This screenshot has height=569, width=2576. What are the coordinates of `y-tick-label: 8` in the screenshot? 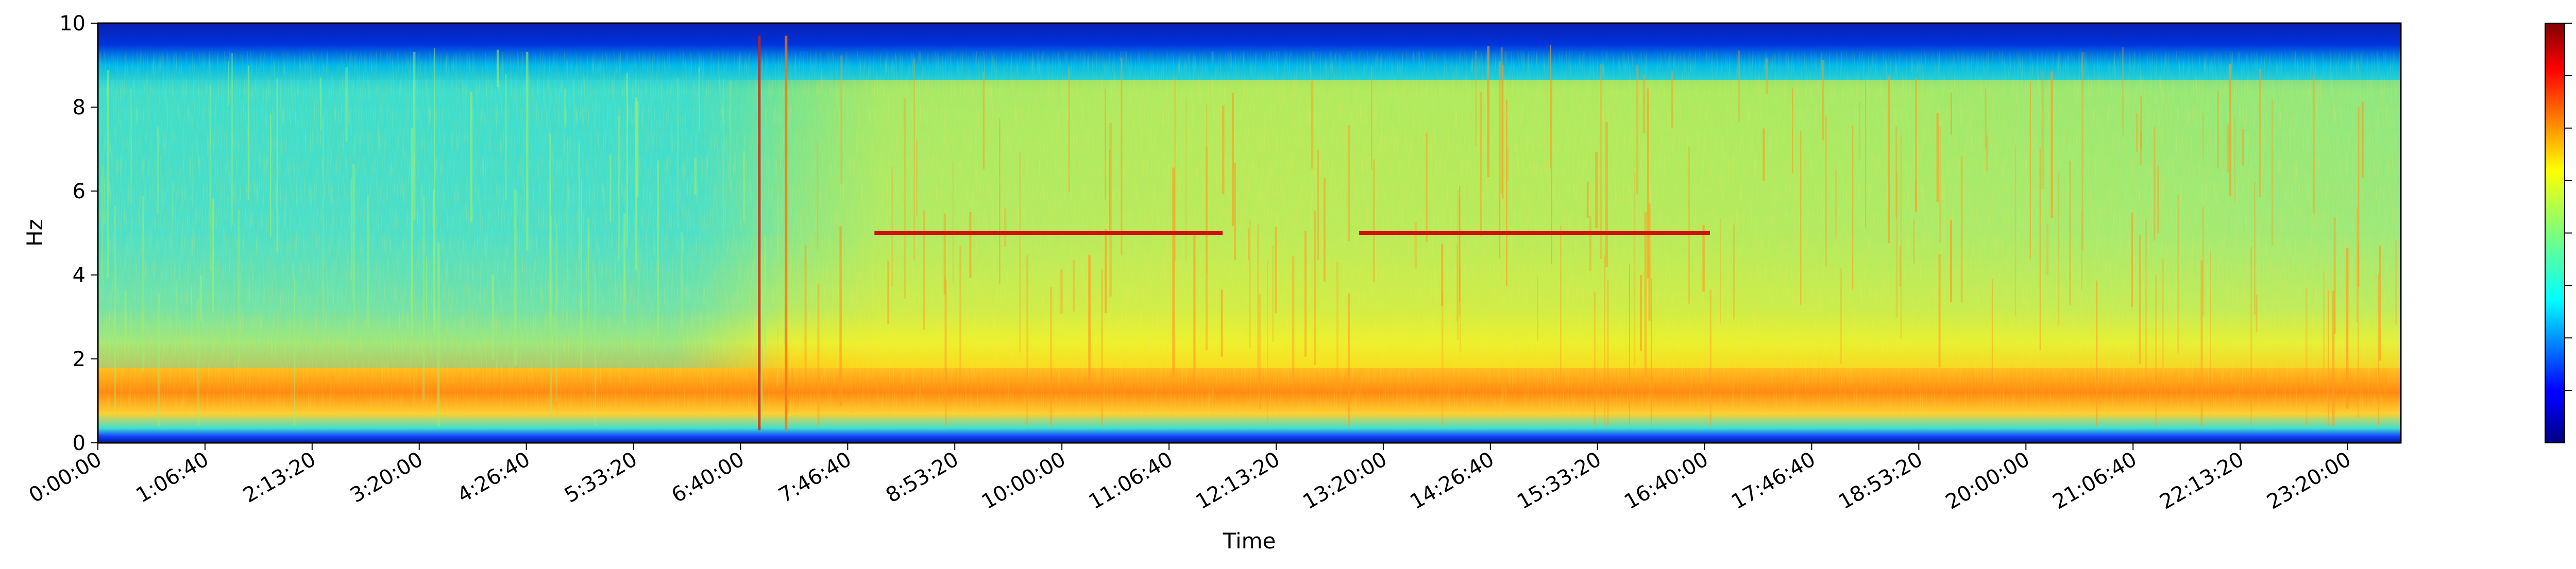 It's located at (79, 107).